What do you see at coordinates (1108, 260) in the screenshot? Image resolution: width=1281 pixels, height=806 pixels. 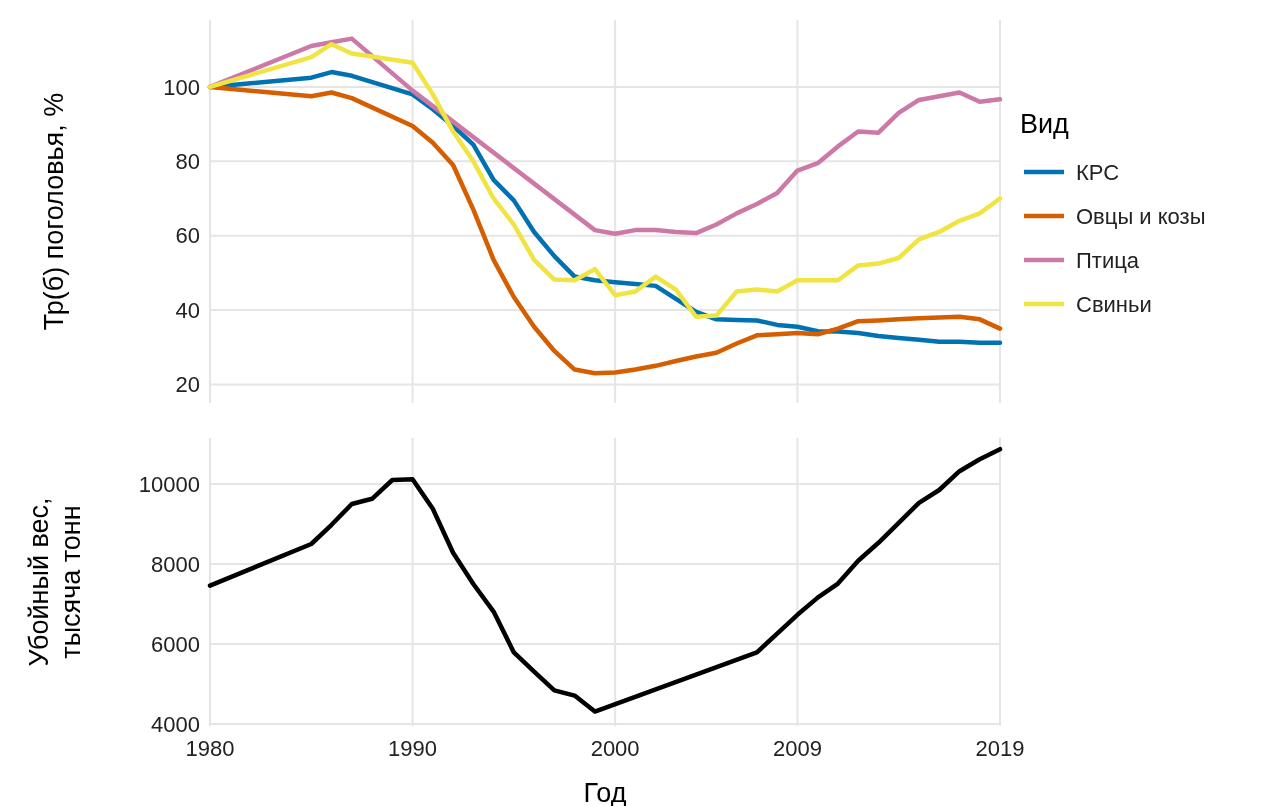 I see `legend-label: Птица` at bounding box center [1108, 260].